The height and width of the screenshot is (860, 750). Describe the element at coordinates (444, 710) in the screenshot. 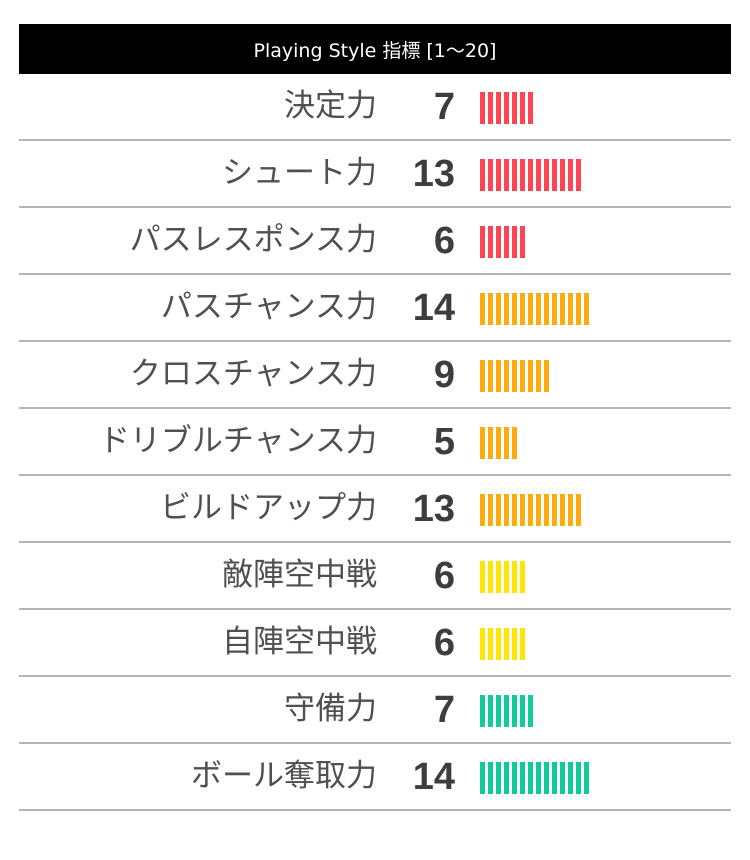

I see `stat-value: 7` at that location.